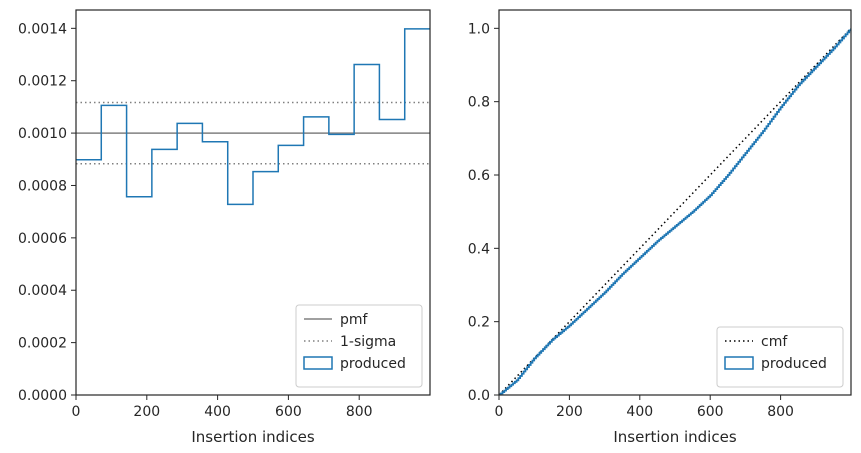  Describe the element at coordinates (479, 396) in the screenshot. I see `y-tick-label: 0.0` at that location.